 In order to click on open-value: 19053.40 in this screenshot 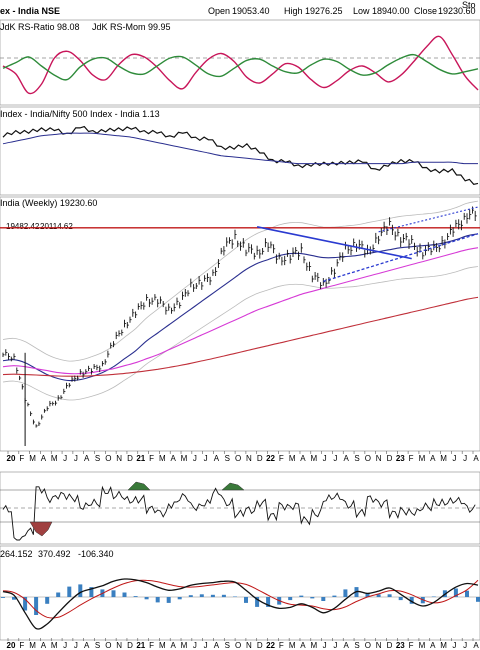, I will do `click(251, 11)`.